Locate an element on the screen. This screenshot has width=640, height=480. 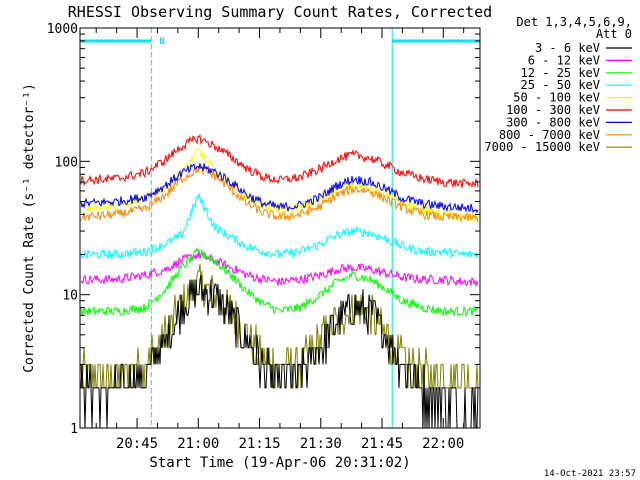
legend-entry-label: 7000 - 15000 keV is located at coordinates (542, 147).